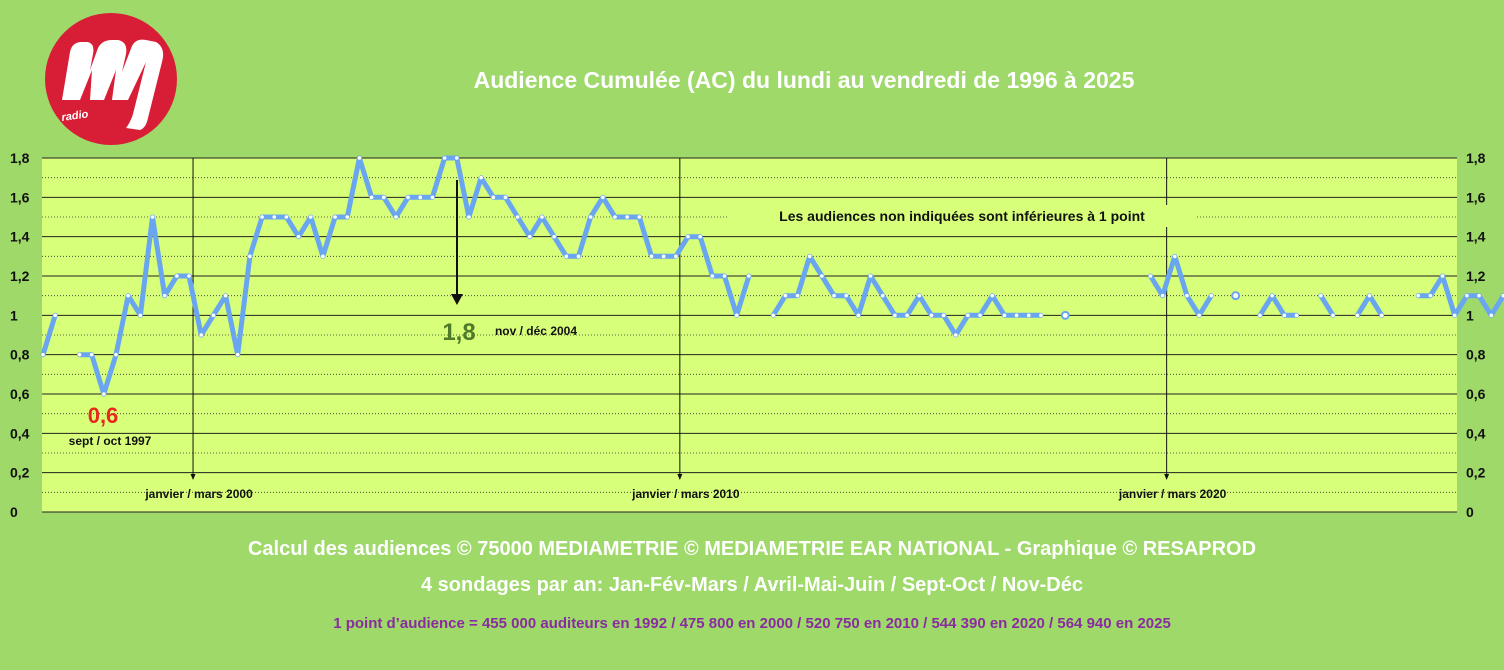 The image size is (1504, 670). Describe the element at coordinates (1476, 158) in the screenshot. I see `y-tick-label-right: 1,8` at that location.